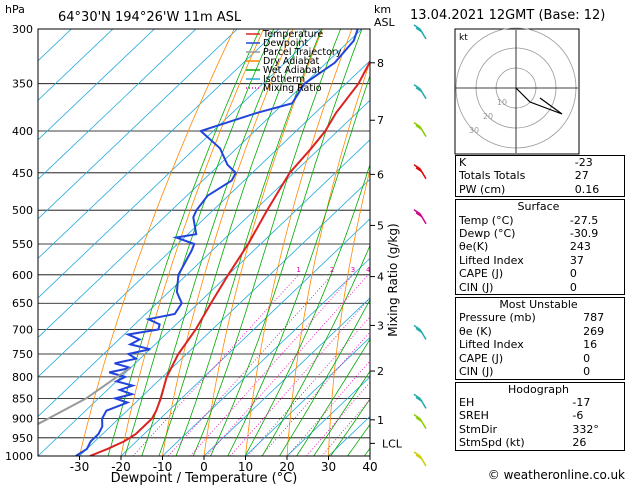 This screenshot has width=629, height=486. I want to click on legend-label: Dewpoint, so click(285, 43).